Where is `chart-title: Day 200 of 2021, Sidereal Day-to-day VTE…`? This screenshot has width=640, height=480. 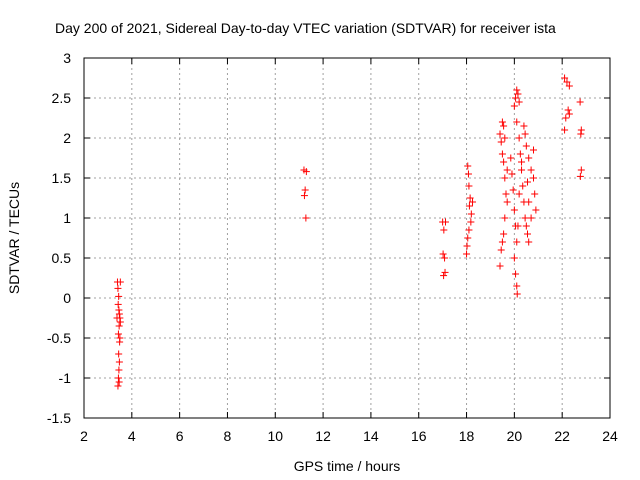 chart-title: Day 200 of 2021, Sidereal Day-to-day VTE… is located at coordinates (305, 28).